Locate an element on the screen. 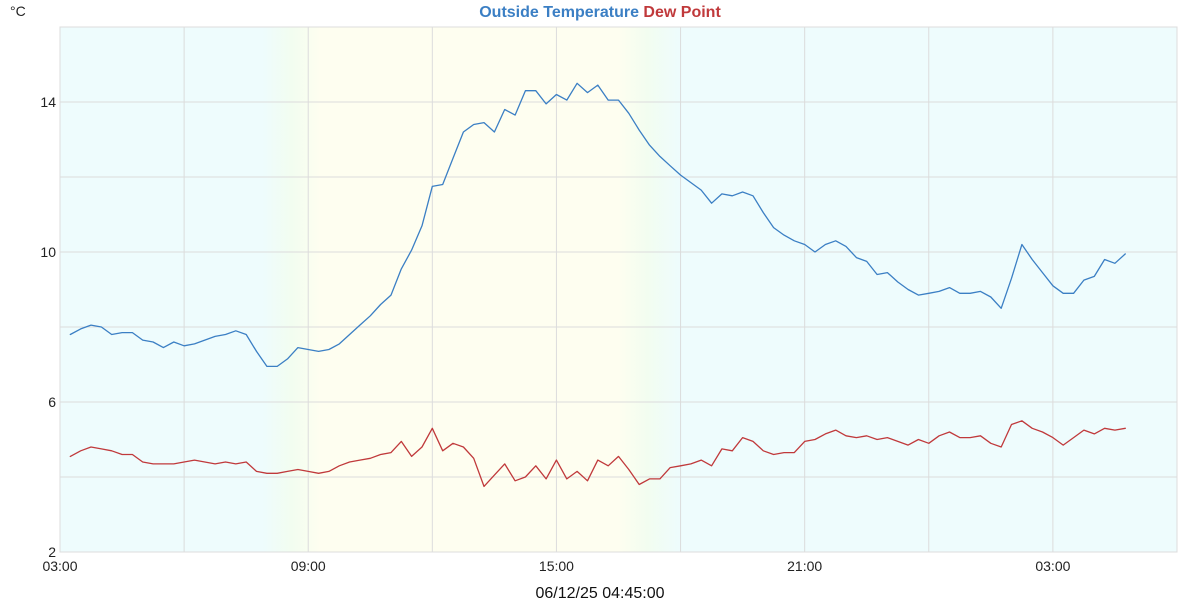 The image size is (1200, 600). x-tick-label: 21:00 is located at coordinates (804, 566).